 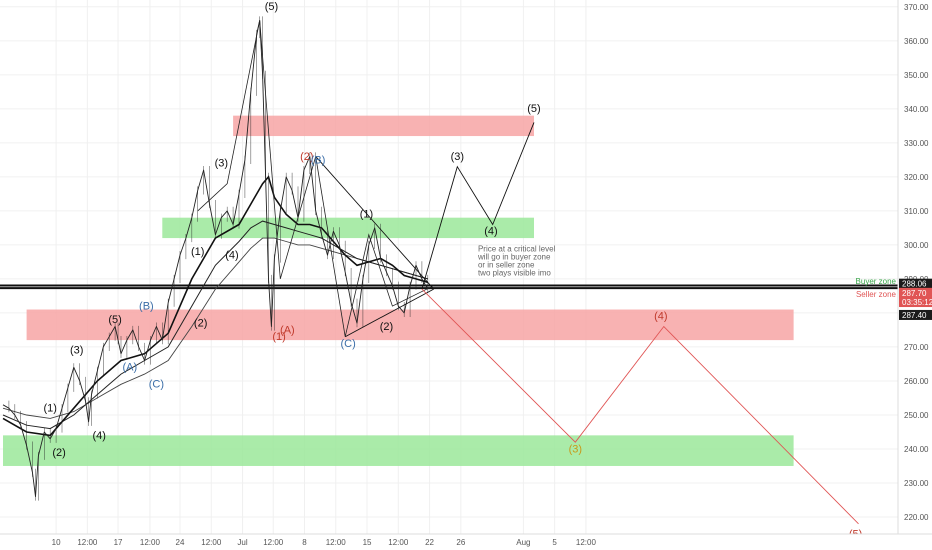 I want to click on price-tick-label: 340.00, so click(x=916, y=109).